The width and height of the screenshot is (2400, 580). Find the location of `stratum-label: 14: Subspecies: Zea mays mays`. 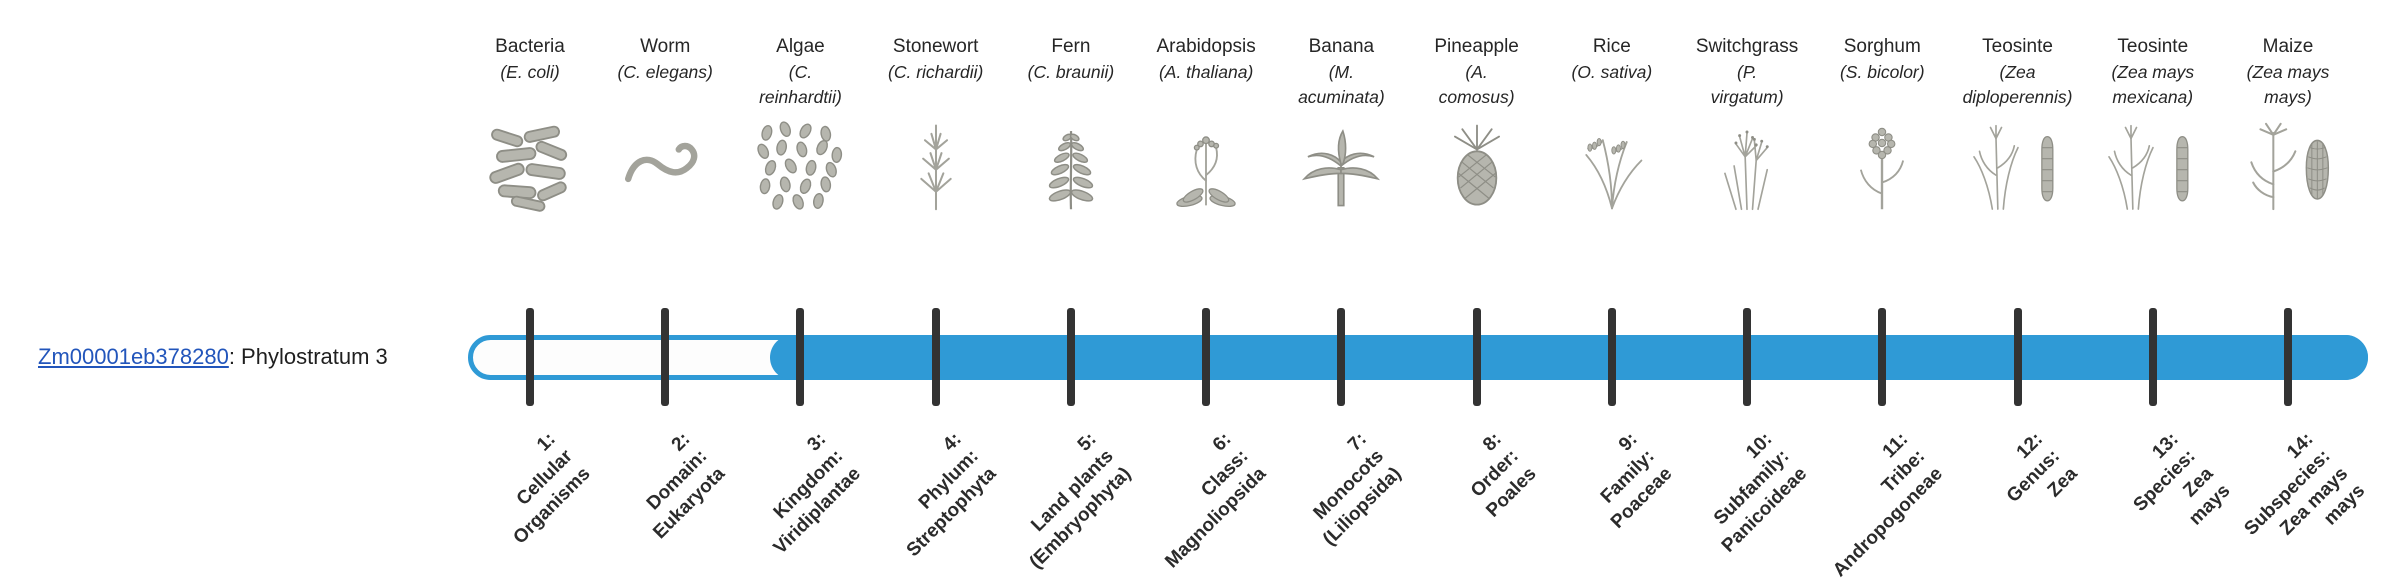

stratum-label: 14: Subspecies: Zea mays mays is located at coordinates (2305, 484).